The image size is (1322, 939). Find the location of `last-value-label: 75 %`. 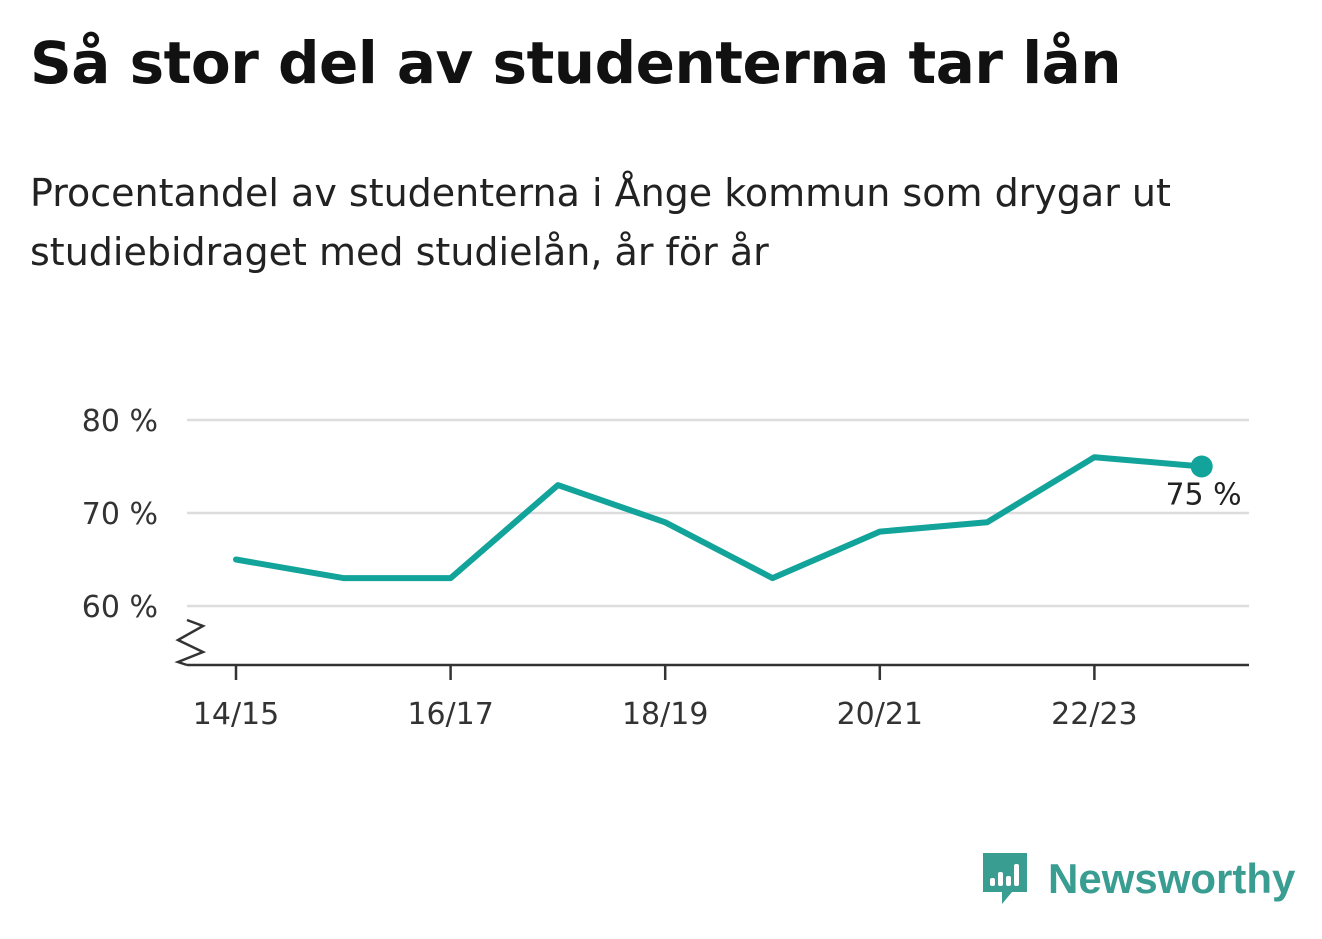

last-value-label: 75 % is located at coordinates (1203, 495).